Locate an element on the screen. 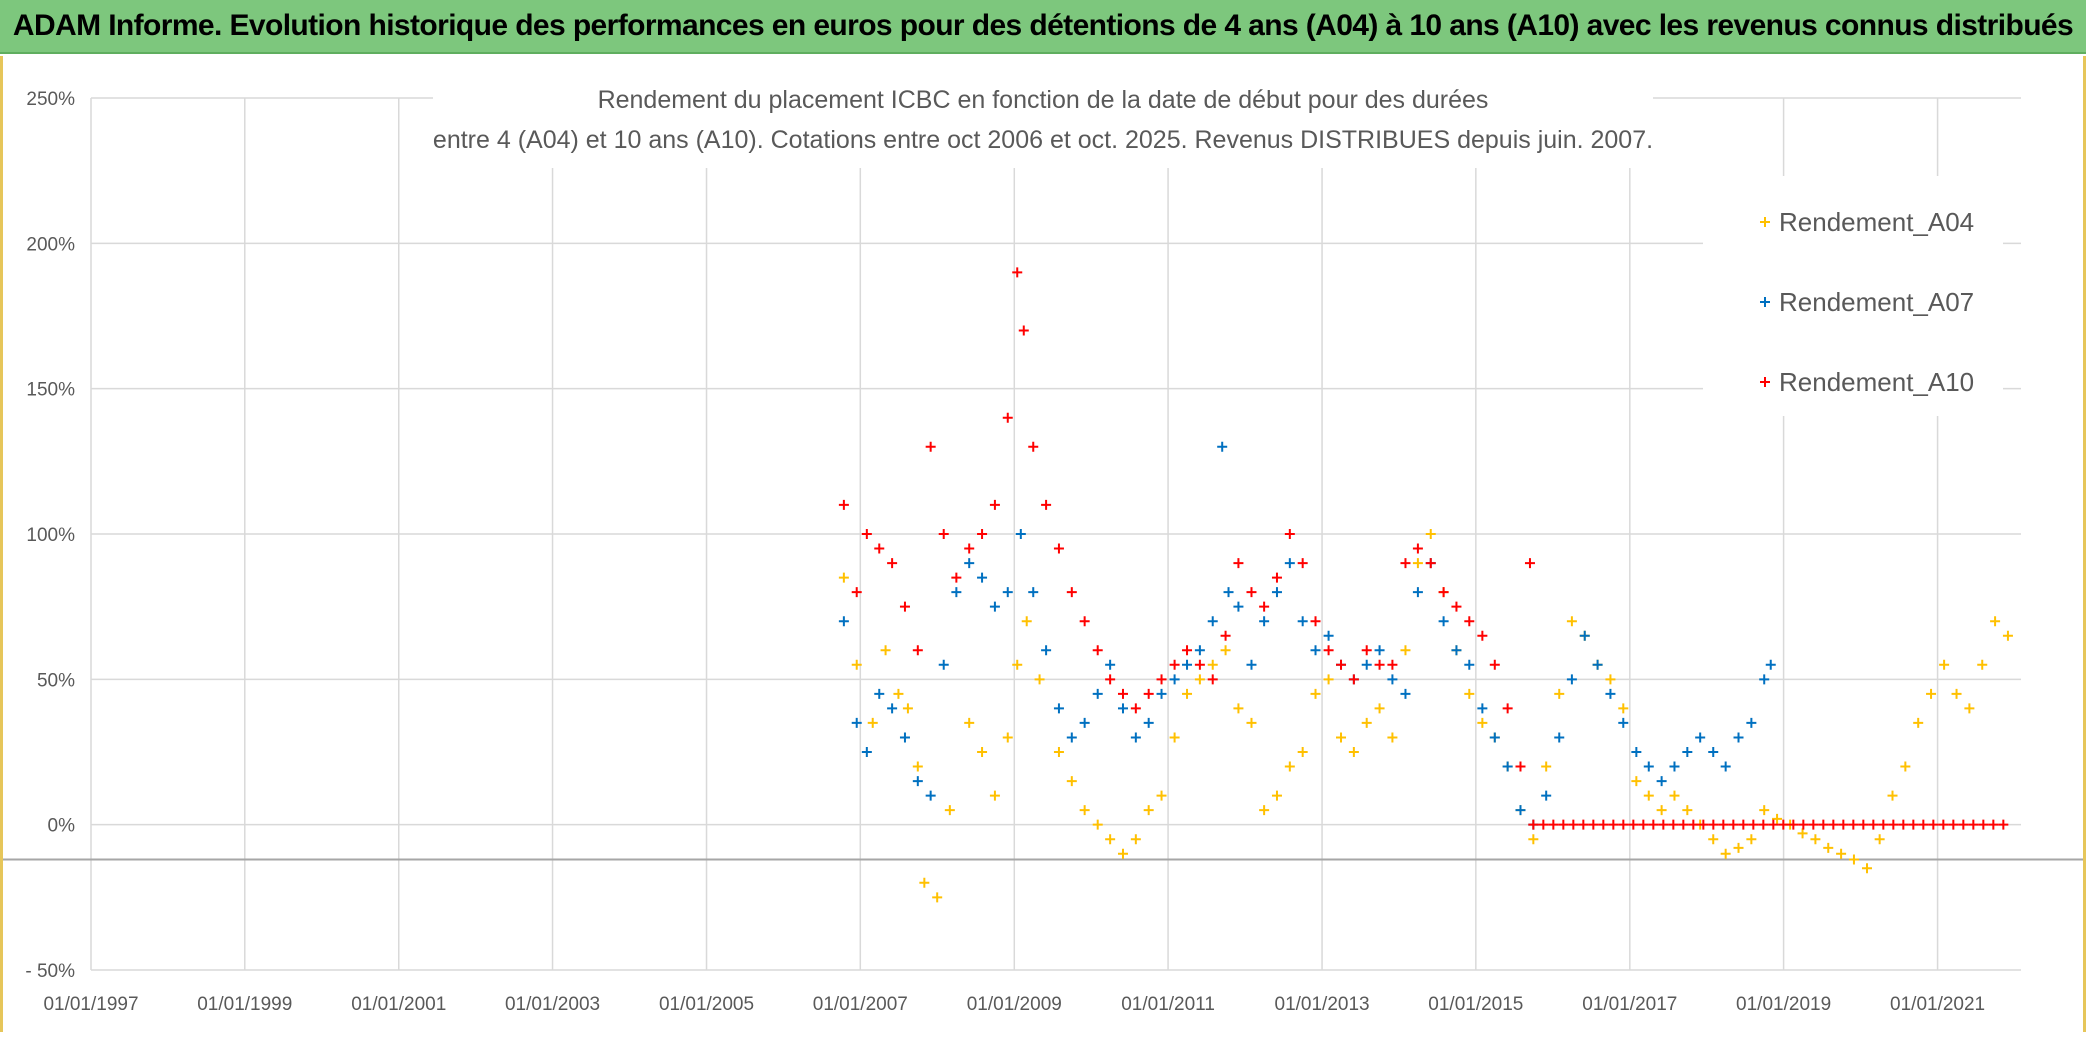  x-tick-label: 01/01/1999 is located at coordinates (244, 1004).